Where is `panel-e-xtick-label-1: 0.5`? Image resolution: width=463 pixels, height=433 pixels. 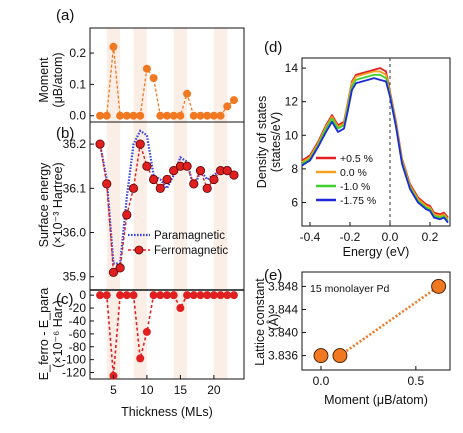
panel-e-xtick-label-1: 0.5 is located at coordinates (416, 381).